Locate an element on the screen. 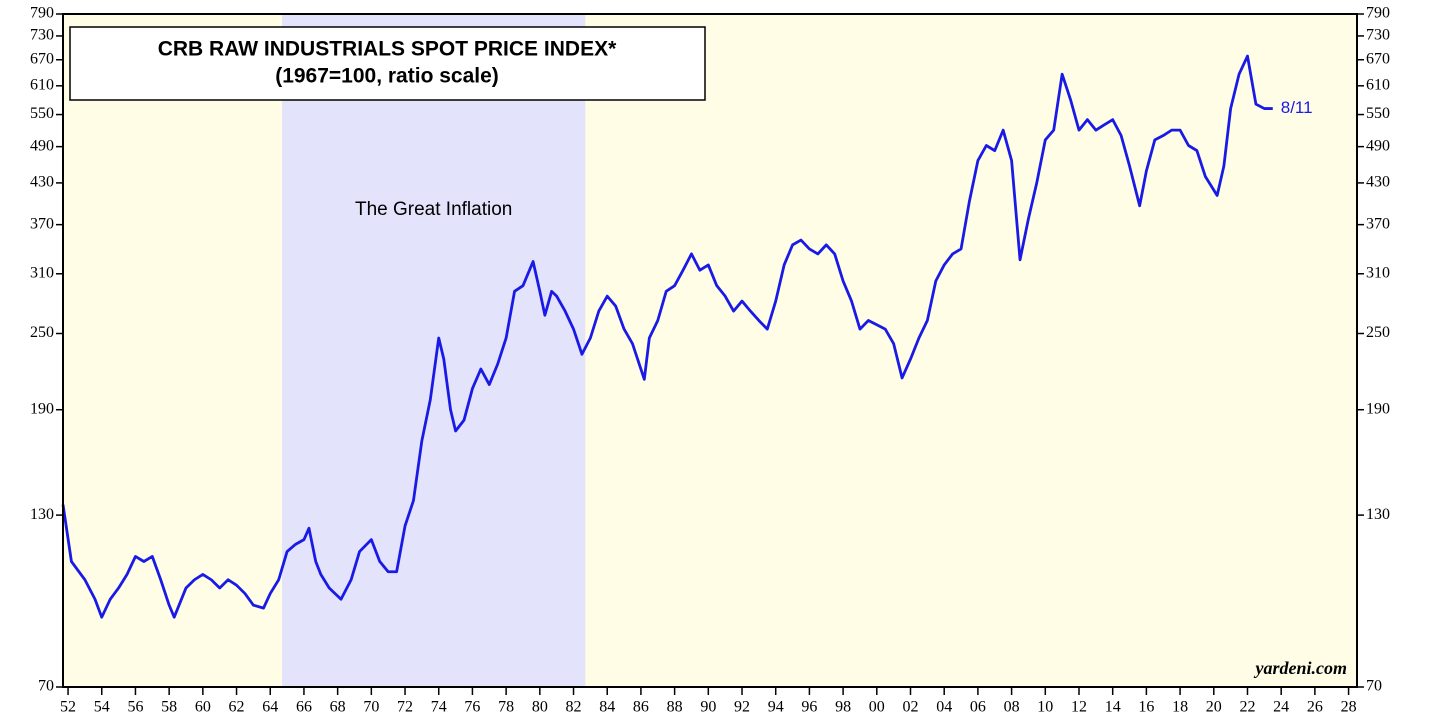  y-tick-label: 550 is located at coordinates (42, 113).